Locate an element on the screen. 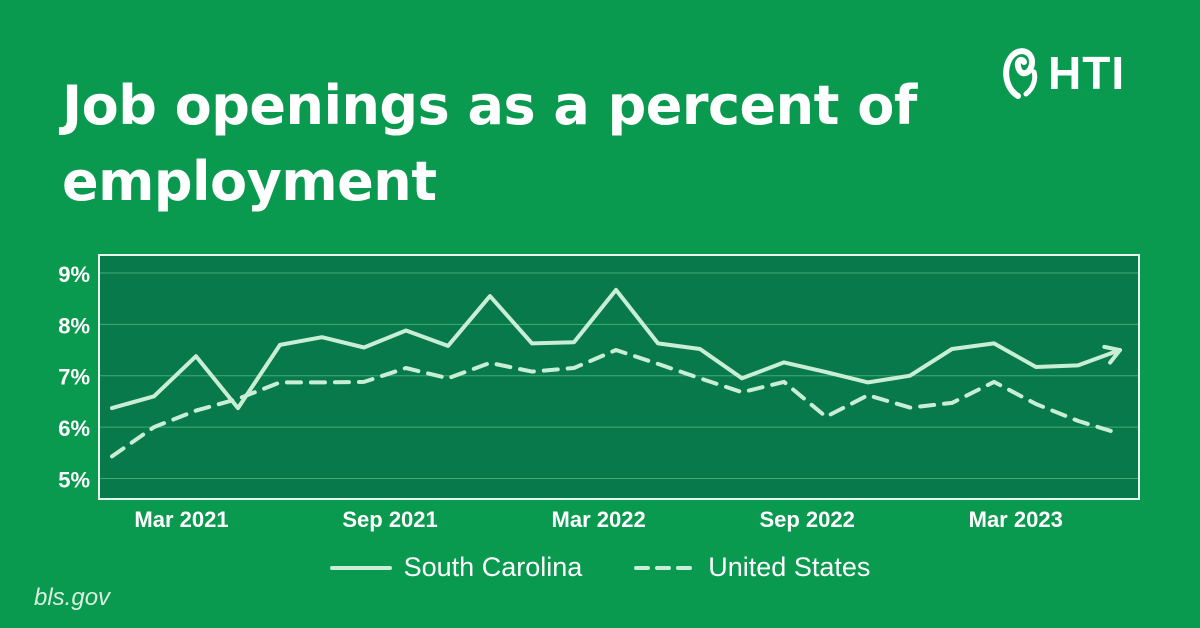  y-tick-label: 7% is located at coordinates (74, 377).